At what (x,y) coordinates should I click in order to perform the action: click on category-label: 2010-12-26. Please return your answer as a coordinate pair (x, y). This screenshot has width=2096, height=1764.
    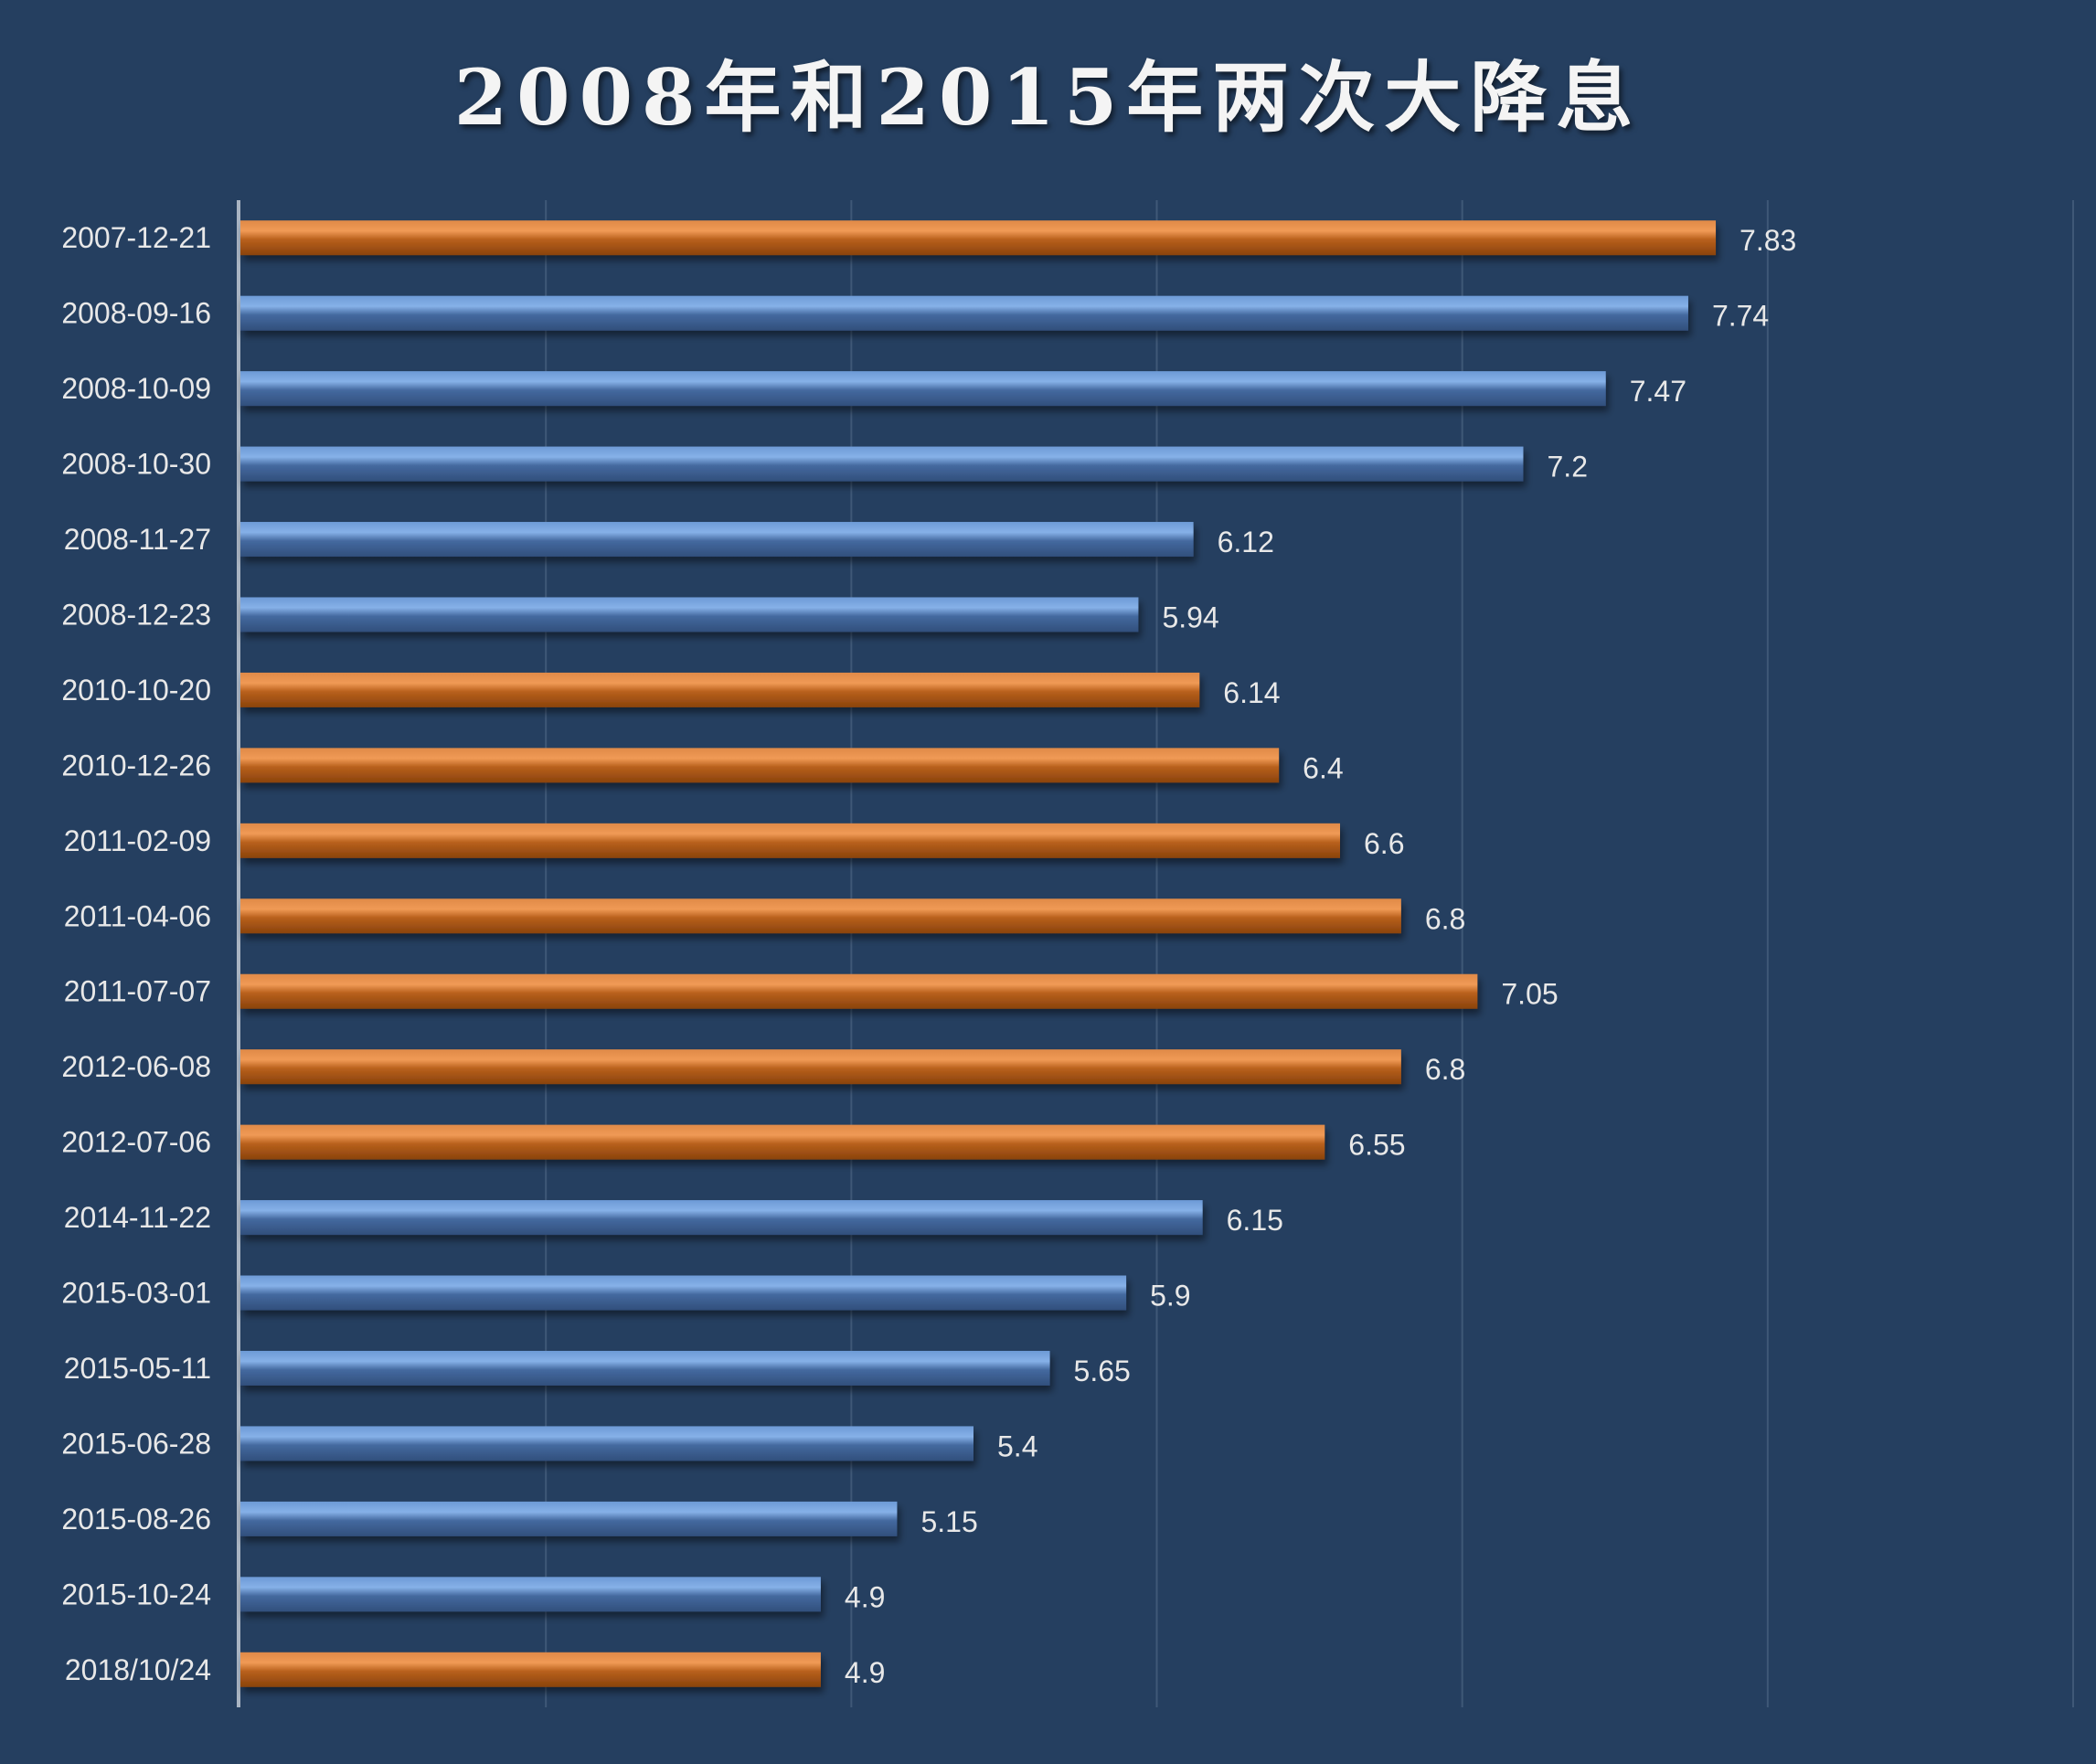
    Looking at the image, I should click on (136, 765).